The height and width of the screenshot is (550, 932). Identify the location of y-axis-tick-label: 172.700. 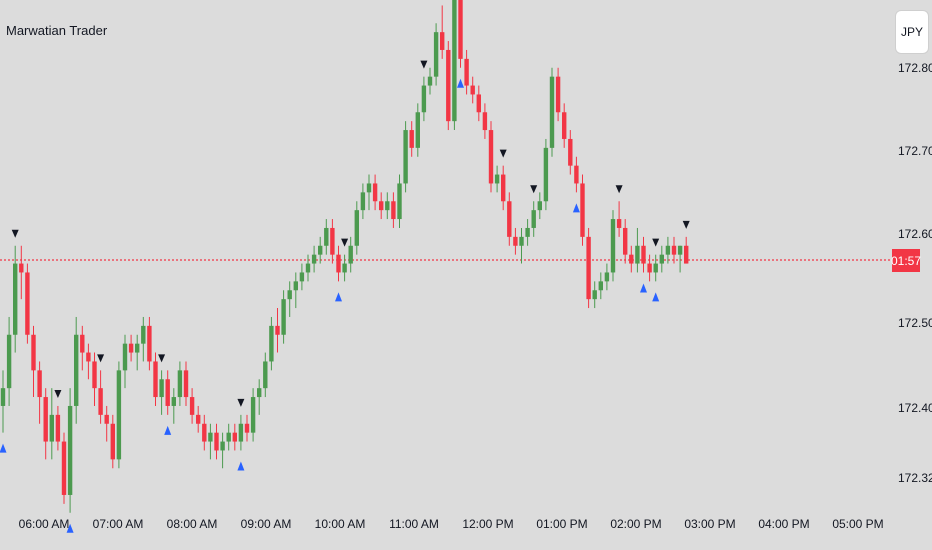
(915, 151).